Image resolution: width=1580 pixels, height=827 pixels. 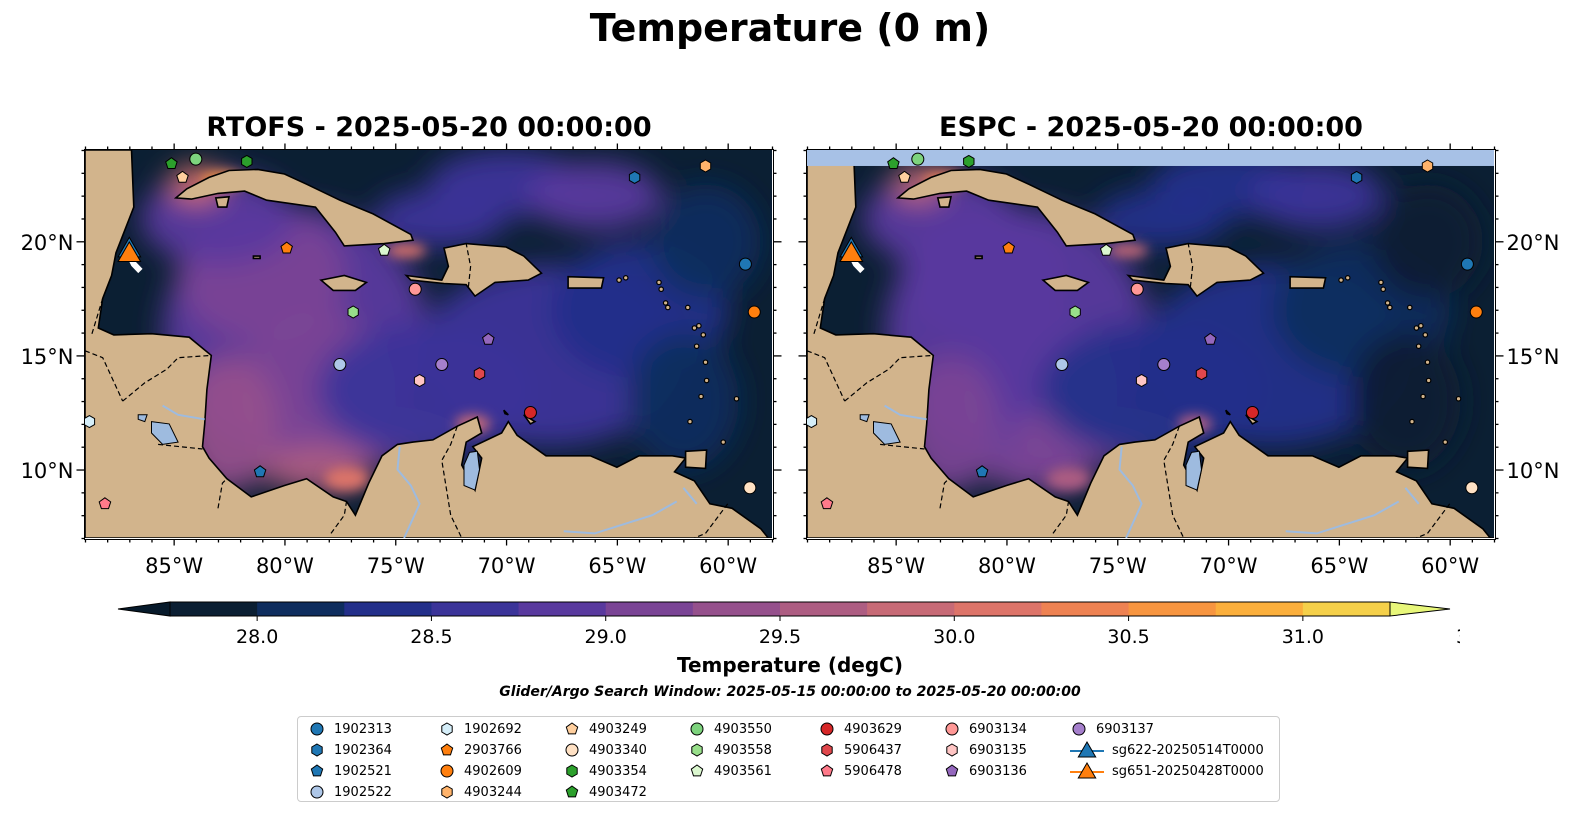 What do you see at coordinates (47, 243) in the screenshot?
I see `rtofs-y-tick-label: 20°N` at bounding box center [47, 243].